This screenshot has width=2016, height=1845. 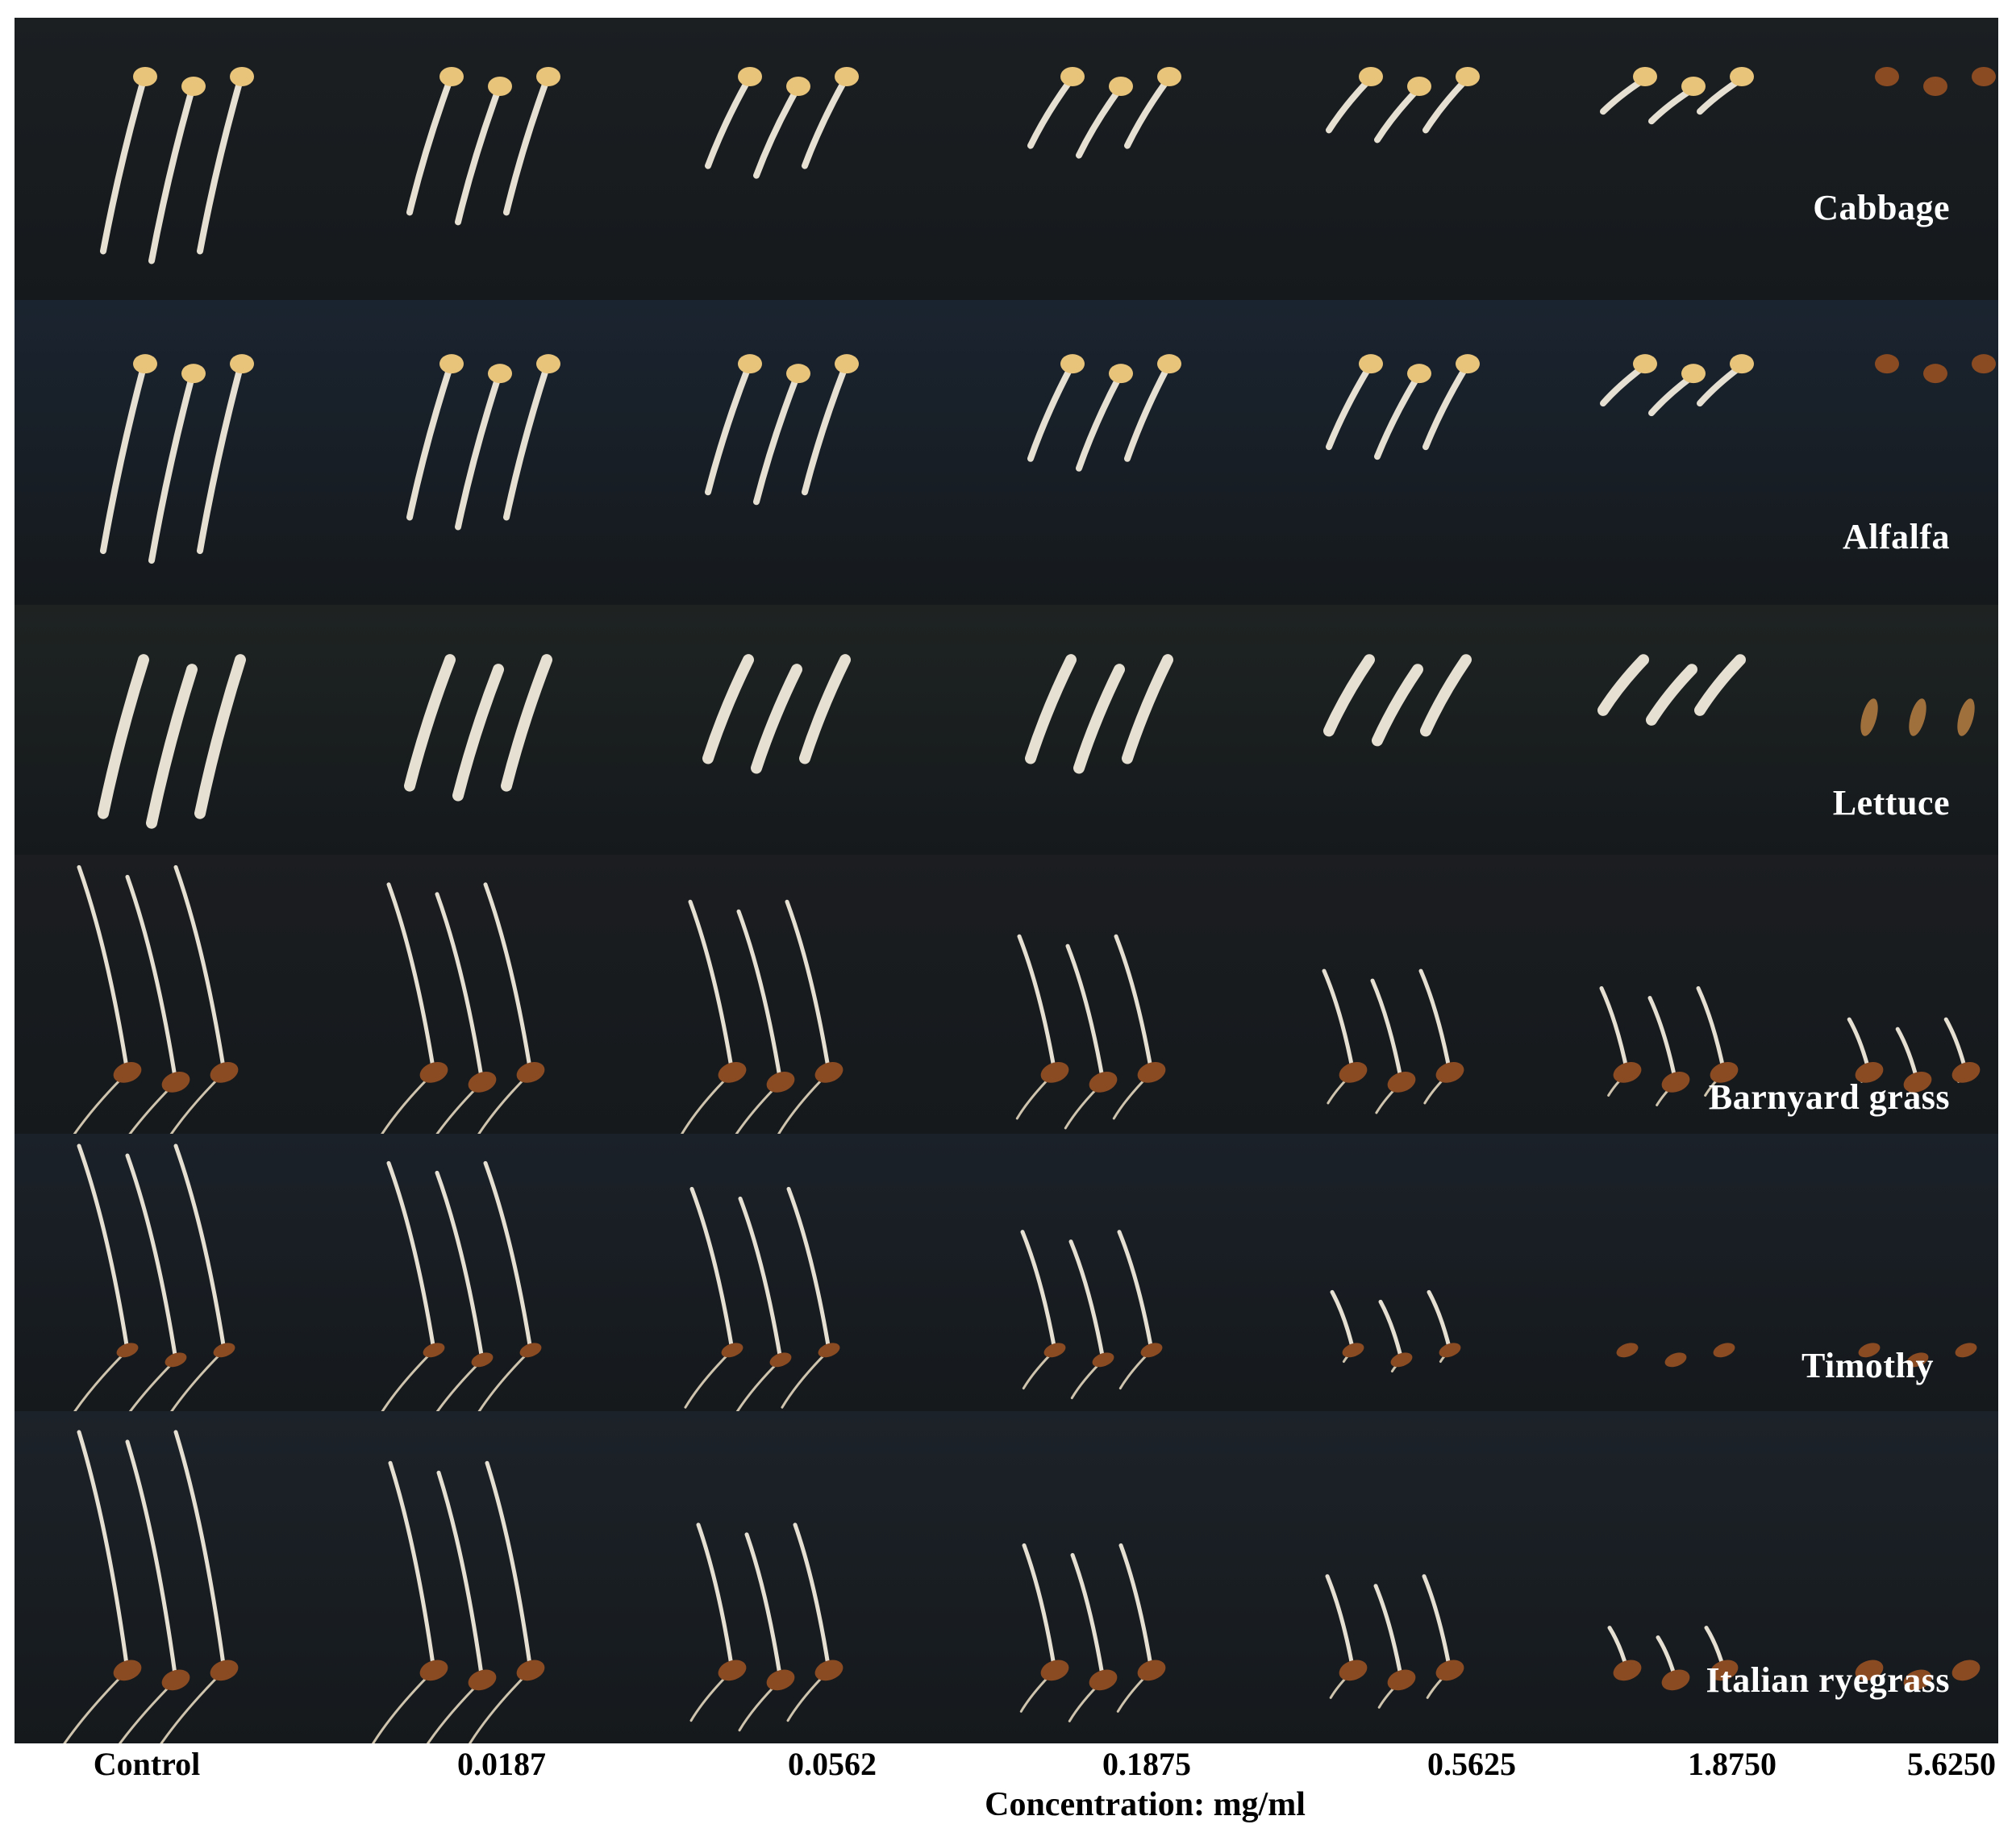 What do you see at coordinates (1145, 1804) in the screenshot?
I see `x-axis-title: Concentration: mg/ml` at bounding box center [1145, 1804].